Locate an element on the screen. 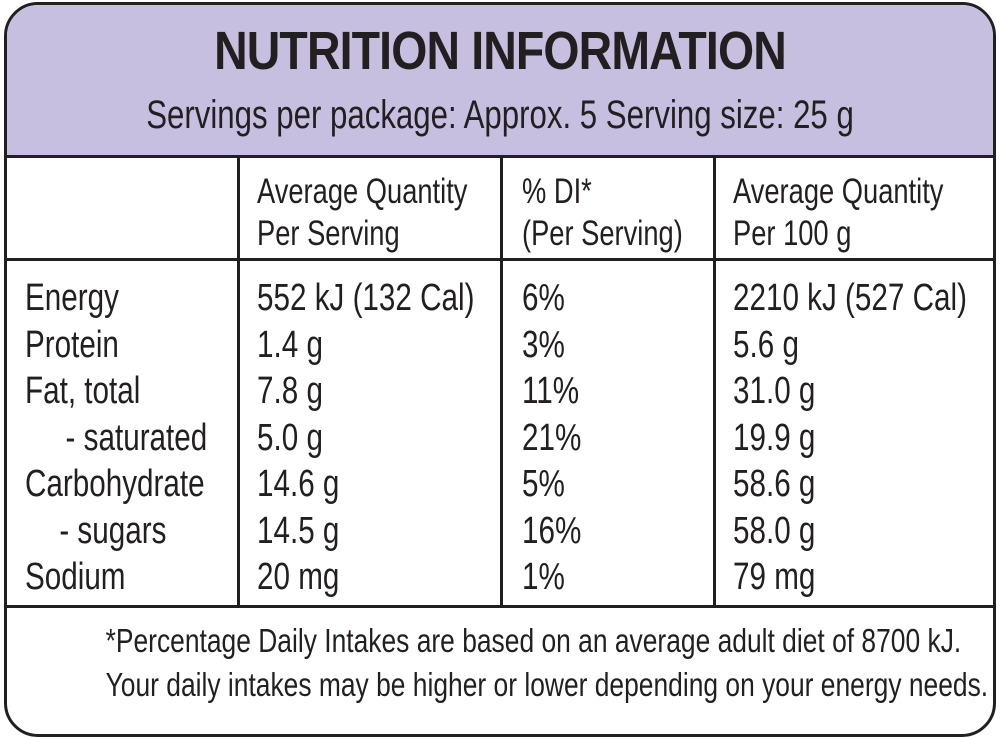  per-serving-value: 1.4 g is located at coordinates (290, 344).